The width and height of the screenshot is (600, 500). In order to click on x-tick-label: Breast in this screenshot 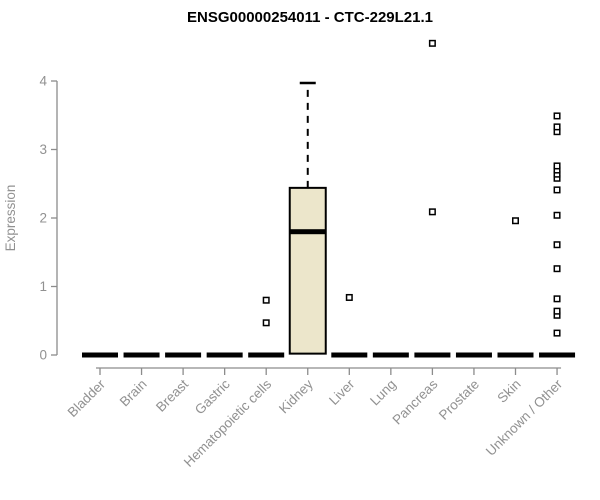, I will do `click(172, 395)`.